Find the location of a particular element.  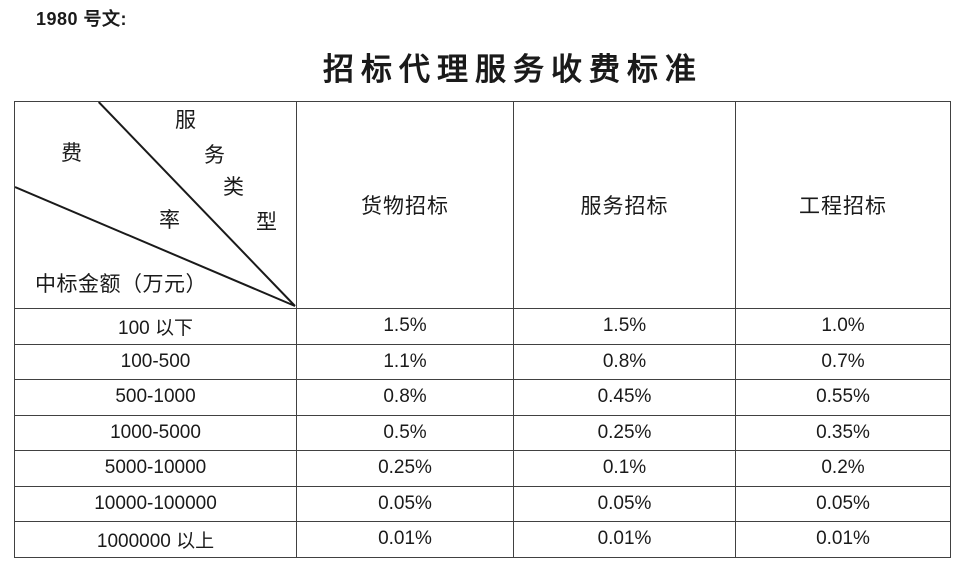

table-row: 5000-10000 0.25% 0.1% 0.2% is located at coordinates (482, 468).